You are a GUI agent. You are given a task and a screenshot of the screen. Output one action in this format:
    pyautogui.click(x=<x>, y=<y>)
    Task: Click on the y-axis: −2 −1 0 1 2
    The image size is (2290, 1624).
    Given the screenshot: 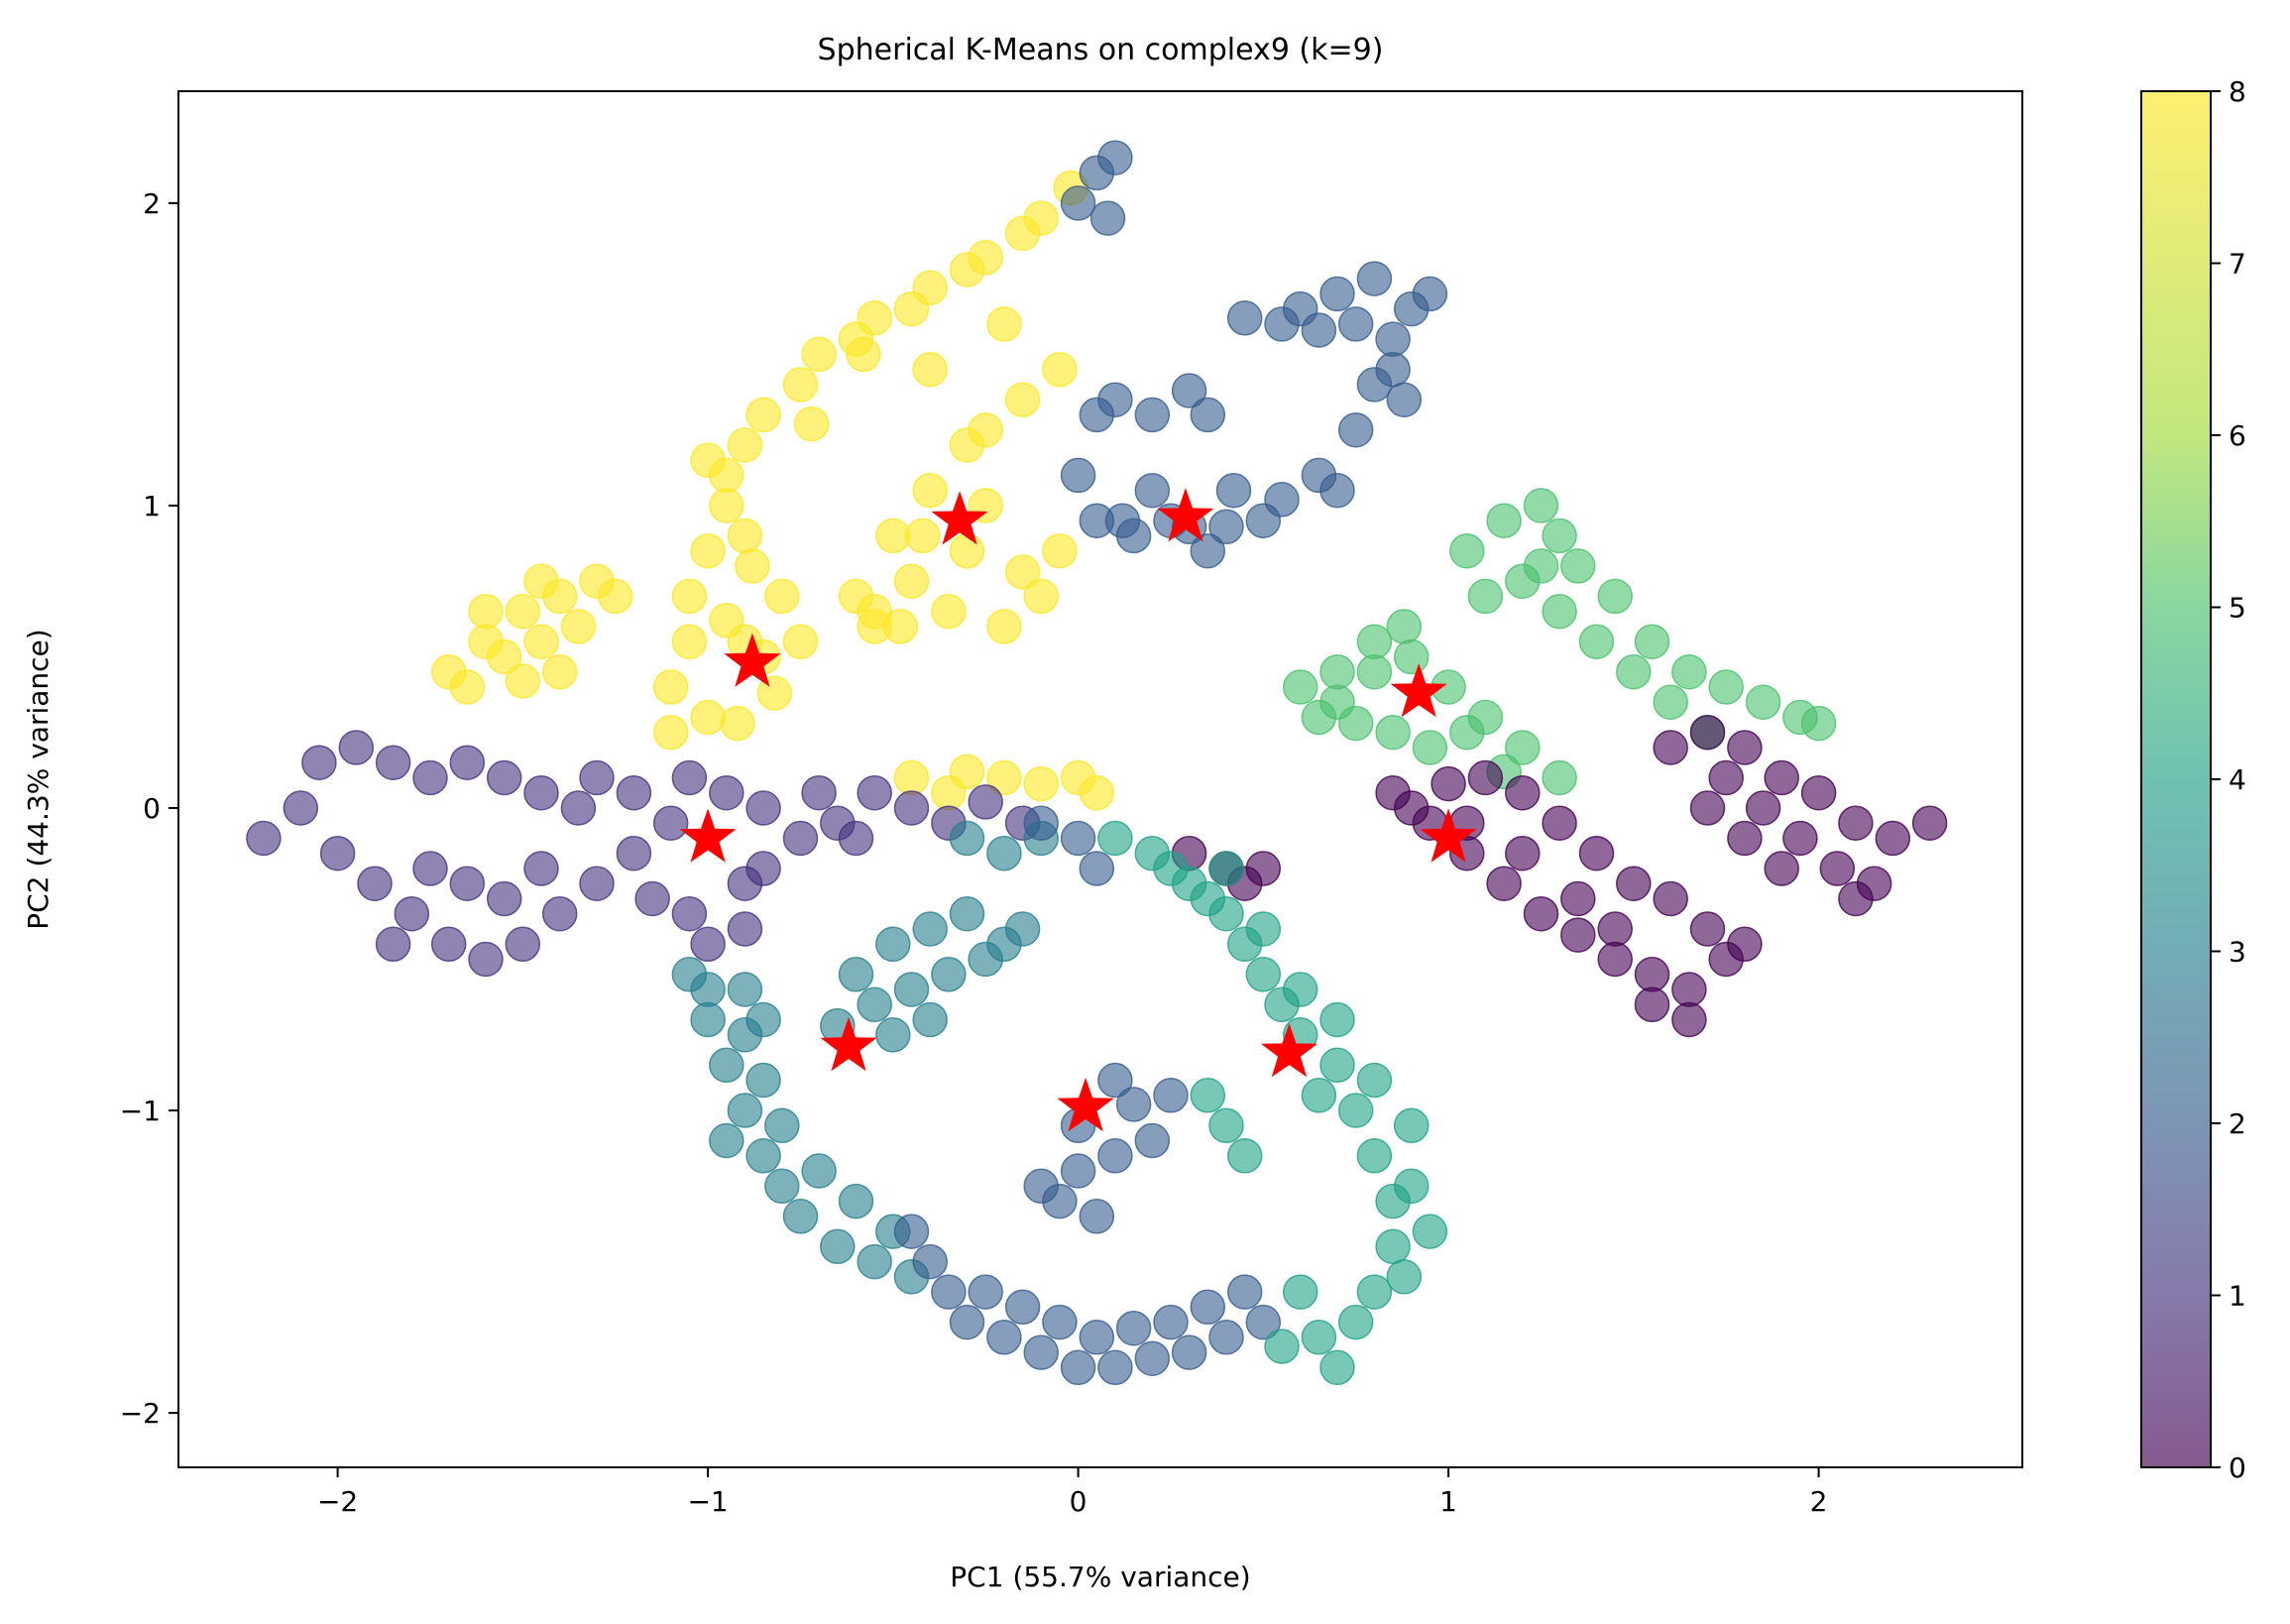 What is the action you would take?
    pyautogui.click(x=149, y=808)
    